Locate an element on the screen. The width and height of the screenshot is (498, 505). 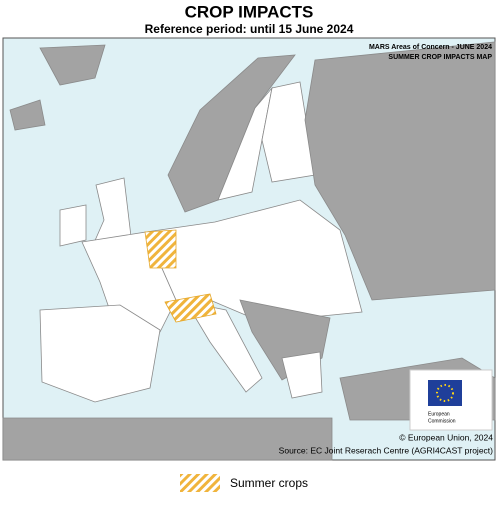
legend-swatch is located at coordinates (200, 483).